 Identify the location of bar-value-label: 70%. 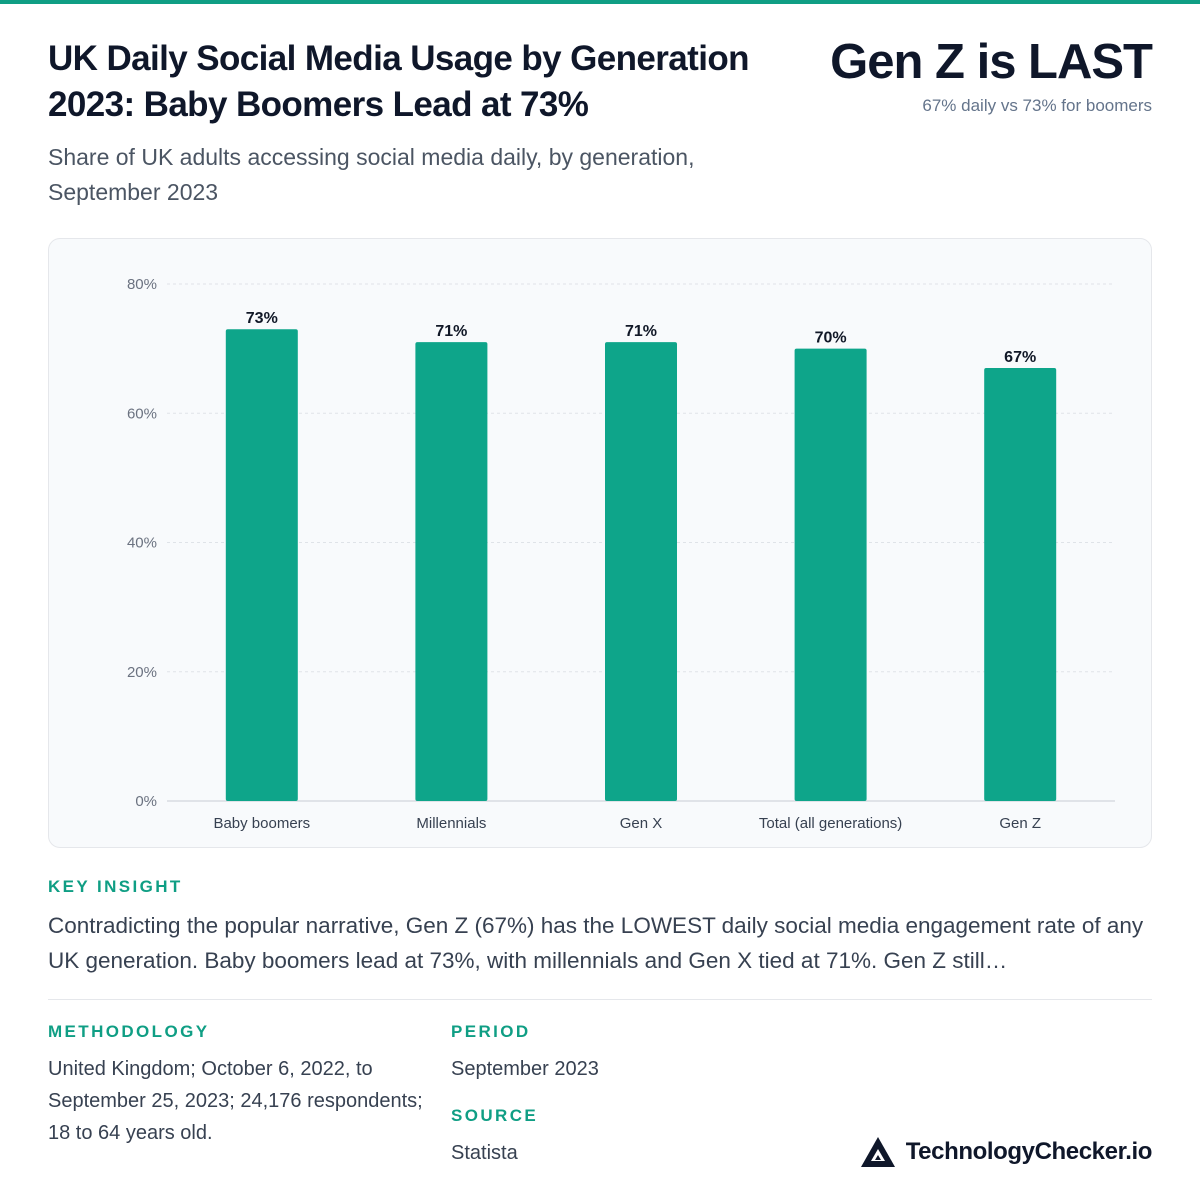
(831, 338).